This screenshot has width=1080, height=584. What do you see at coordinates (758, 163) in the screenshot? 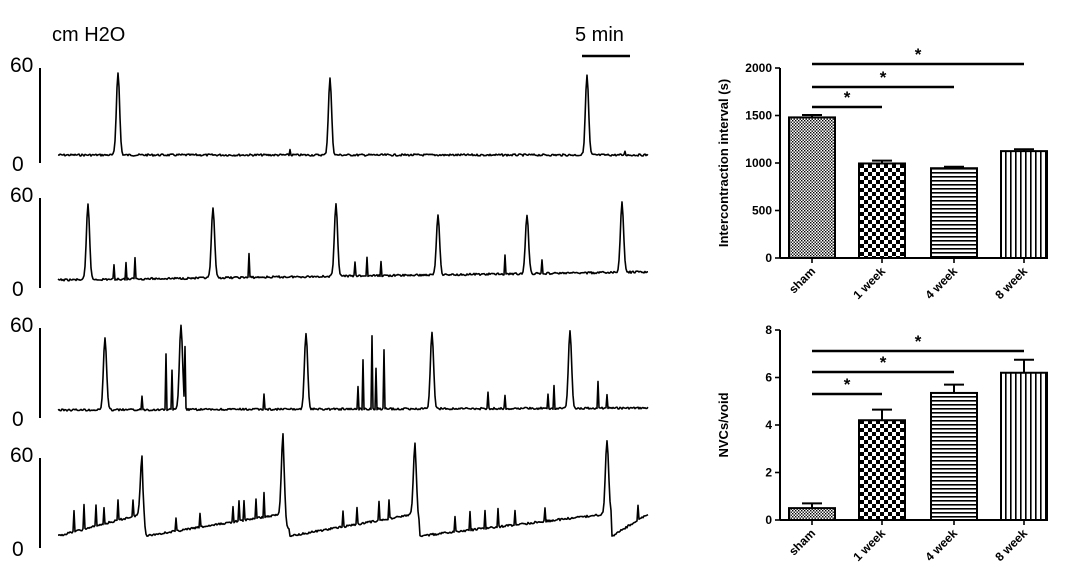
I see `y-tick-label: 1000` at bounding box center [758, 163].